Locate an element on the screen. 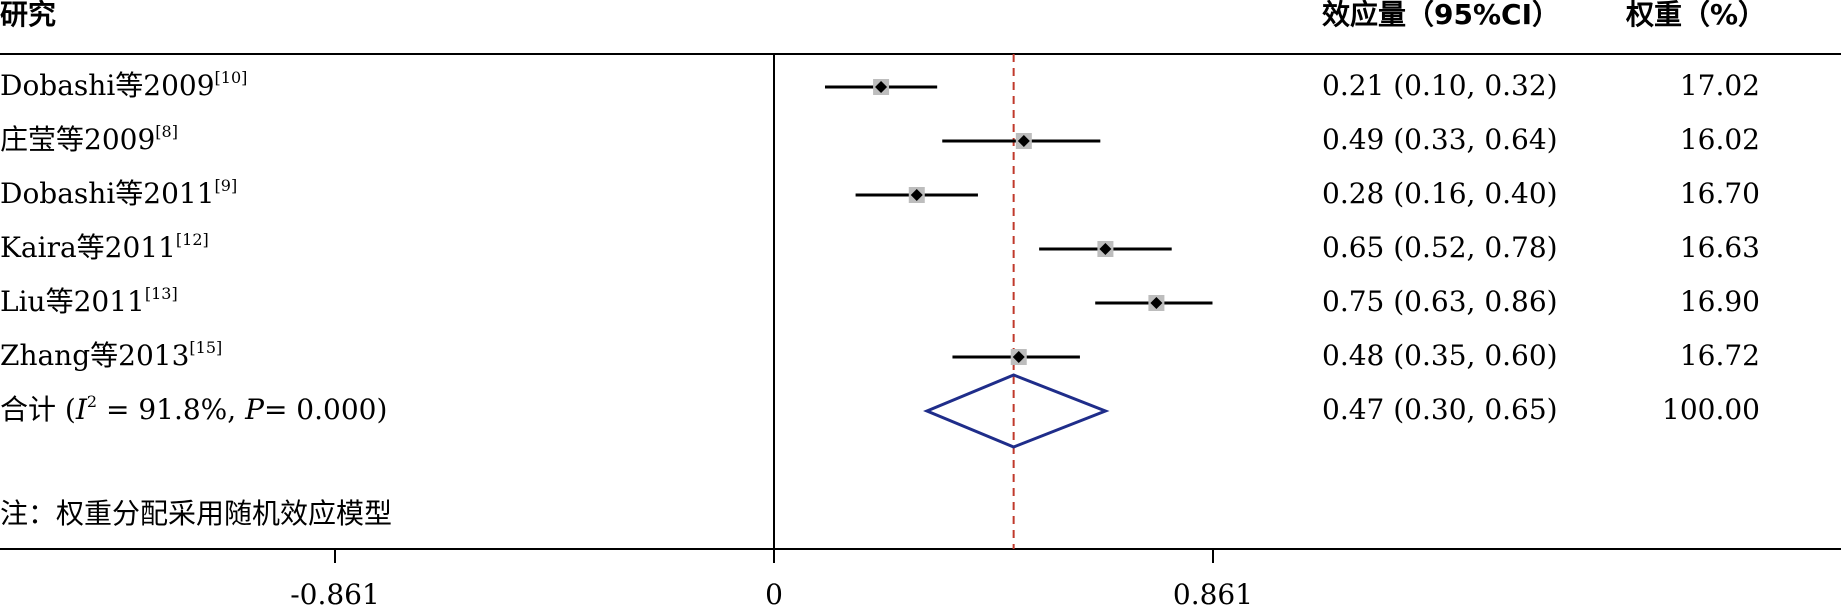  study-label: 庄莹等2009[8] is located at coordinates (89, 139).